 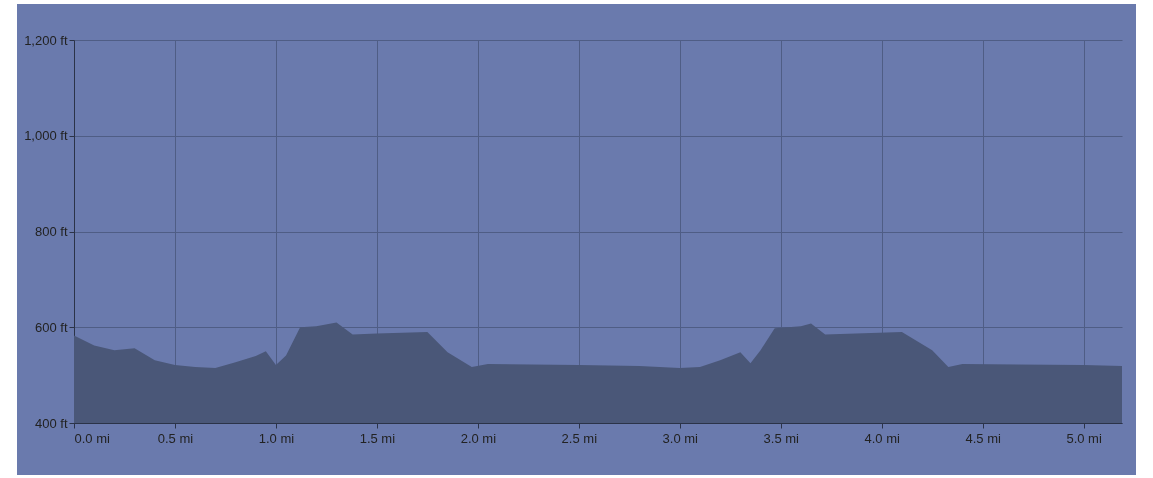 What do you see at coordinates (478, 438) in the screenshot?
I see `x-tick-label: 2.0 mi` at bounding box center [478, 438].